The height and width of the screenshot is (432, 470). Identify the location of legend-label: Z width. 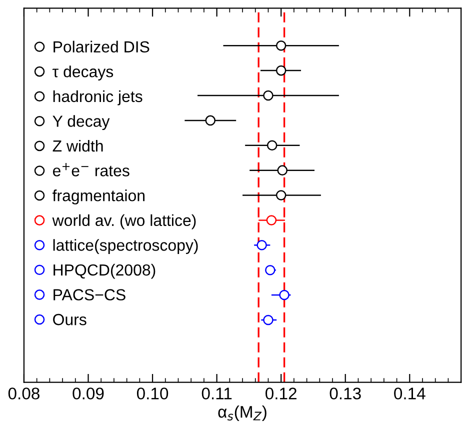
(77, 146).